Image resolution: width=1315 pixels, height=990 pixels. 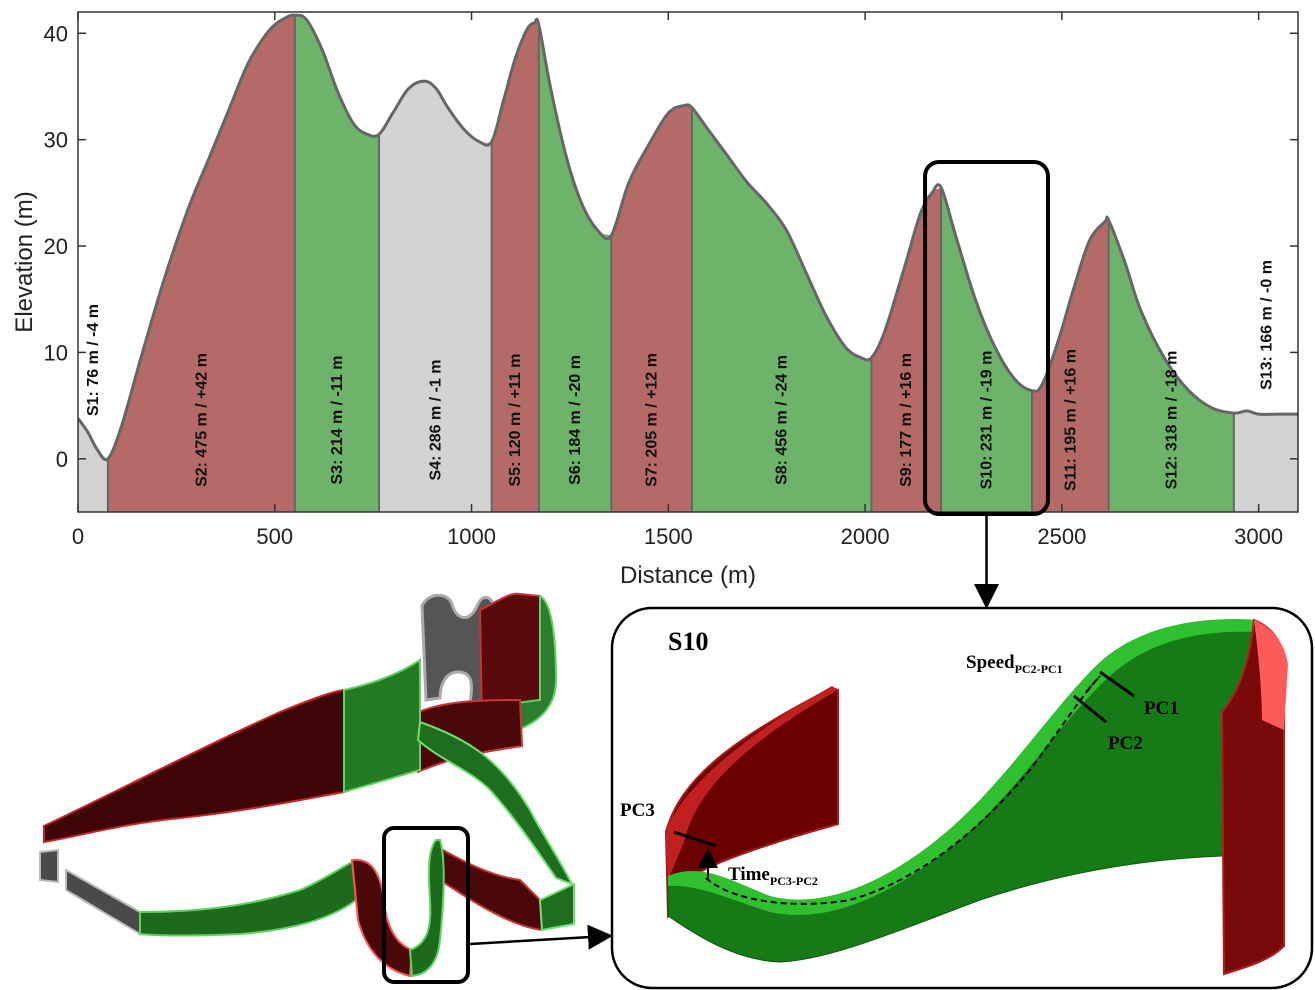 What do you see at coordinates (1093, 684) in the screenshot?
I see `speed-arrow` at bounding box center [1093, 684].